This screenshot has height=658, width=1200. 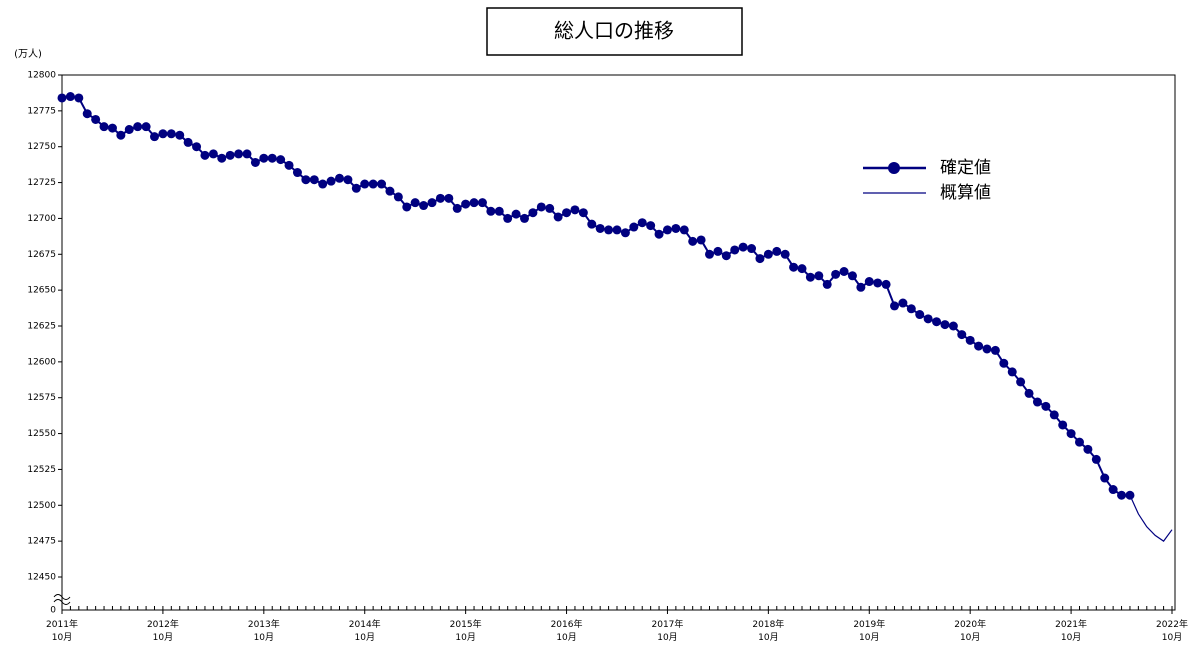 I want to click on y-tick-label: 12500, so click(x=41, y=506).